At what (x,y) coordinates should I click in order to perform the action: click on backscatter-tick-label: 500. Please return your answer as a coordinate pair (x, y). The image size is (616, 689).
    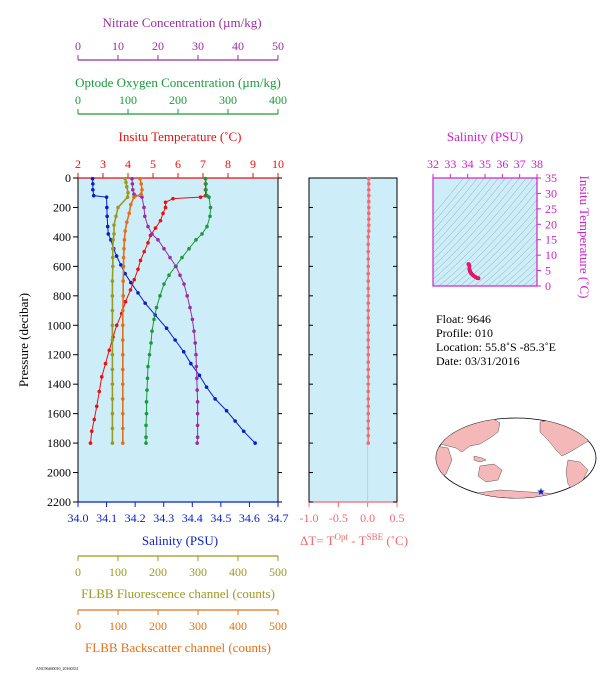
    Looking at the image, I should click on (278, 626).